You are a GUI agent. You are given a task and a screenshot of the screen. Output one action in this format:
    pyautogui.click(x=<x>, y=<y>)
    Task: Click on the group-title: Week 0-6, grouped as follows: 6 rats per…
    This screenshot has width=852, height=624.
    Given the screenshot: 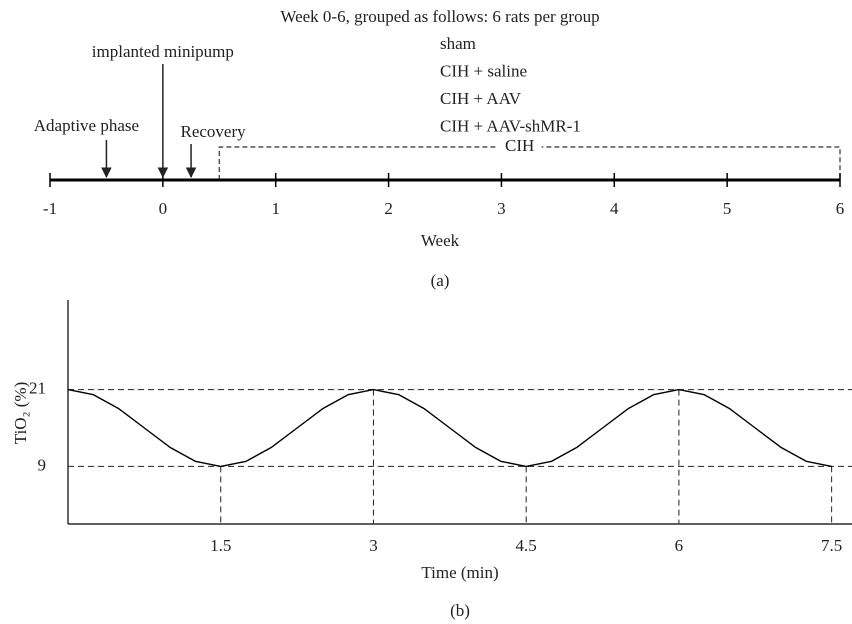 What is the action you would take?
    pyautogui.click(x=439, y=16)
    